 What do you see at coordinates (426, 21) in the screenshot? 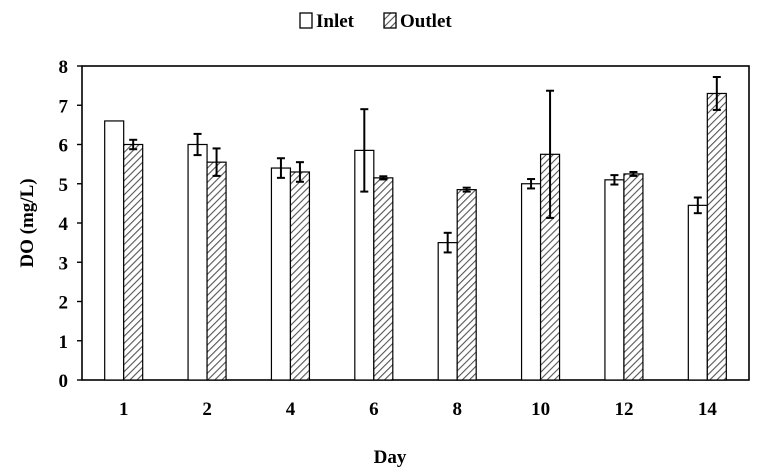
I see `legend-label-outlet: Outlet` at bounding box center [426, 21].